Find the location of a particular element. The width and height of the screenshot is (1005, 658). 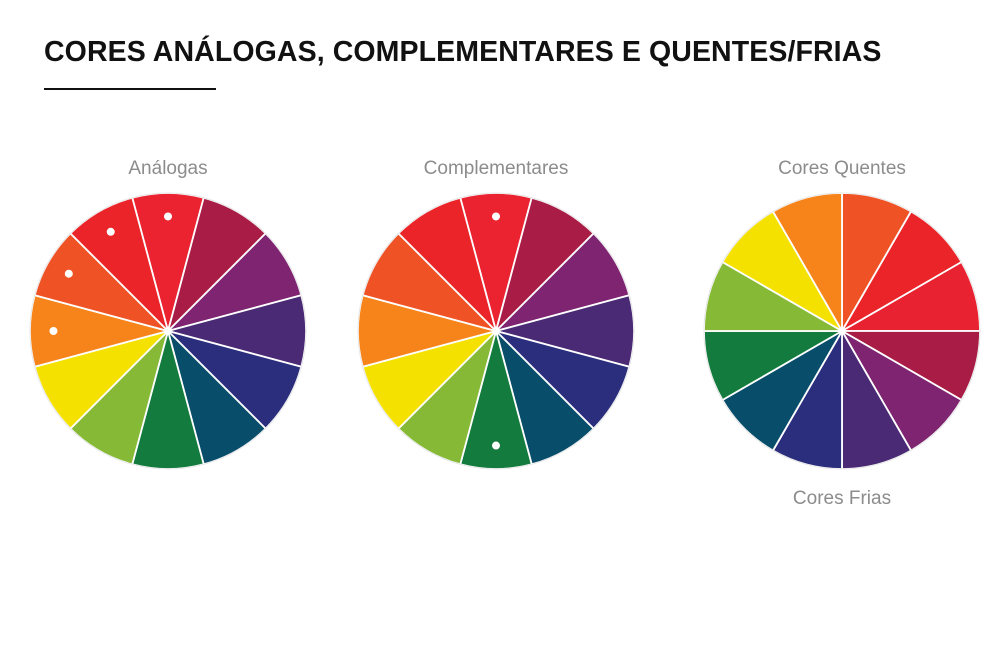

complementares-color-wheel is located at coordinates (496, 331).